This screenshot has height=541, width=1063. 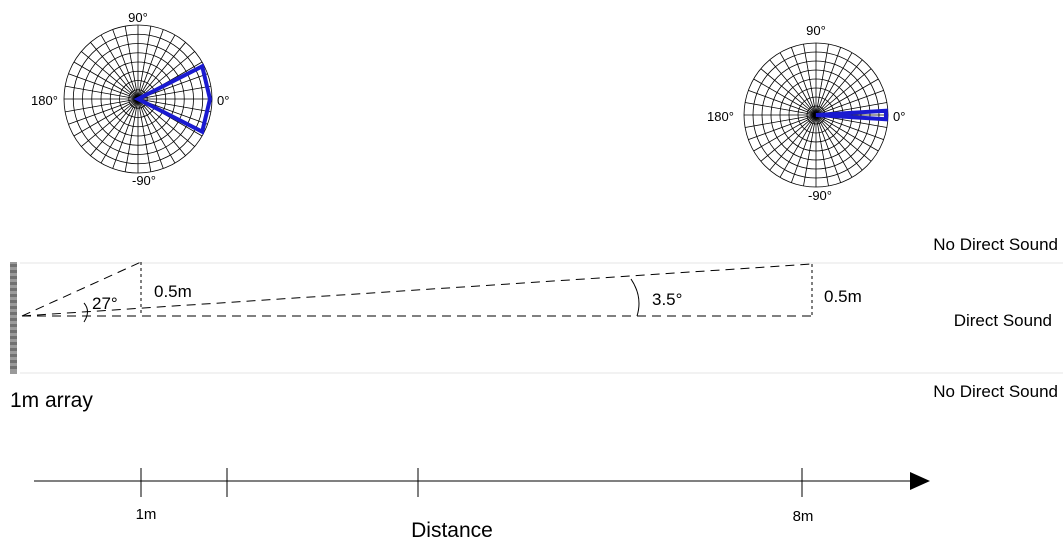 What do you see at coordinates (899, 116) in the screenshot?
I see `polar-far-label-0: 0°` at bounding box center [899, 116].